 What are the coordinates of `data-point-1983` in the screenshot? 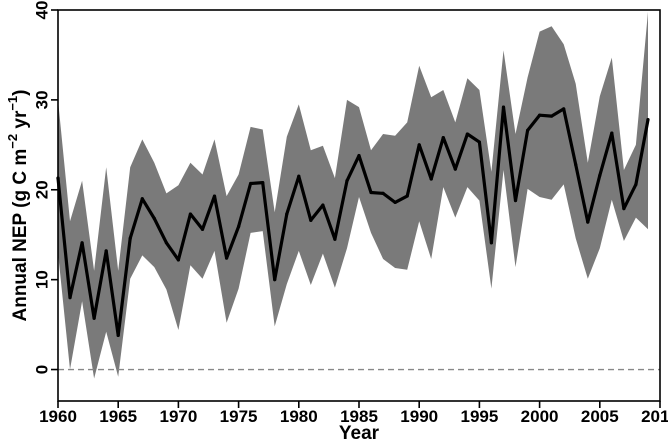 It's located at (335, 239).